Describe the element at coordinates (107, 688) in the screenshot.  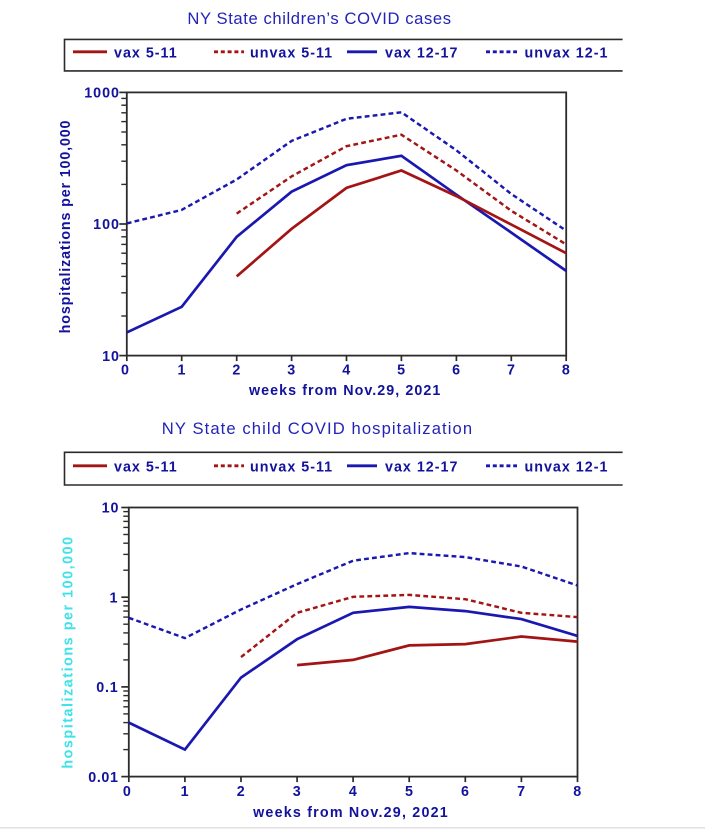
I see `svg-text: 0.1` at that location.